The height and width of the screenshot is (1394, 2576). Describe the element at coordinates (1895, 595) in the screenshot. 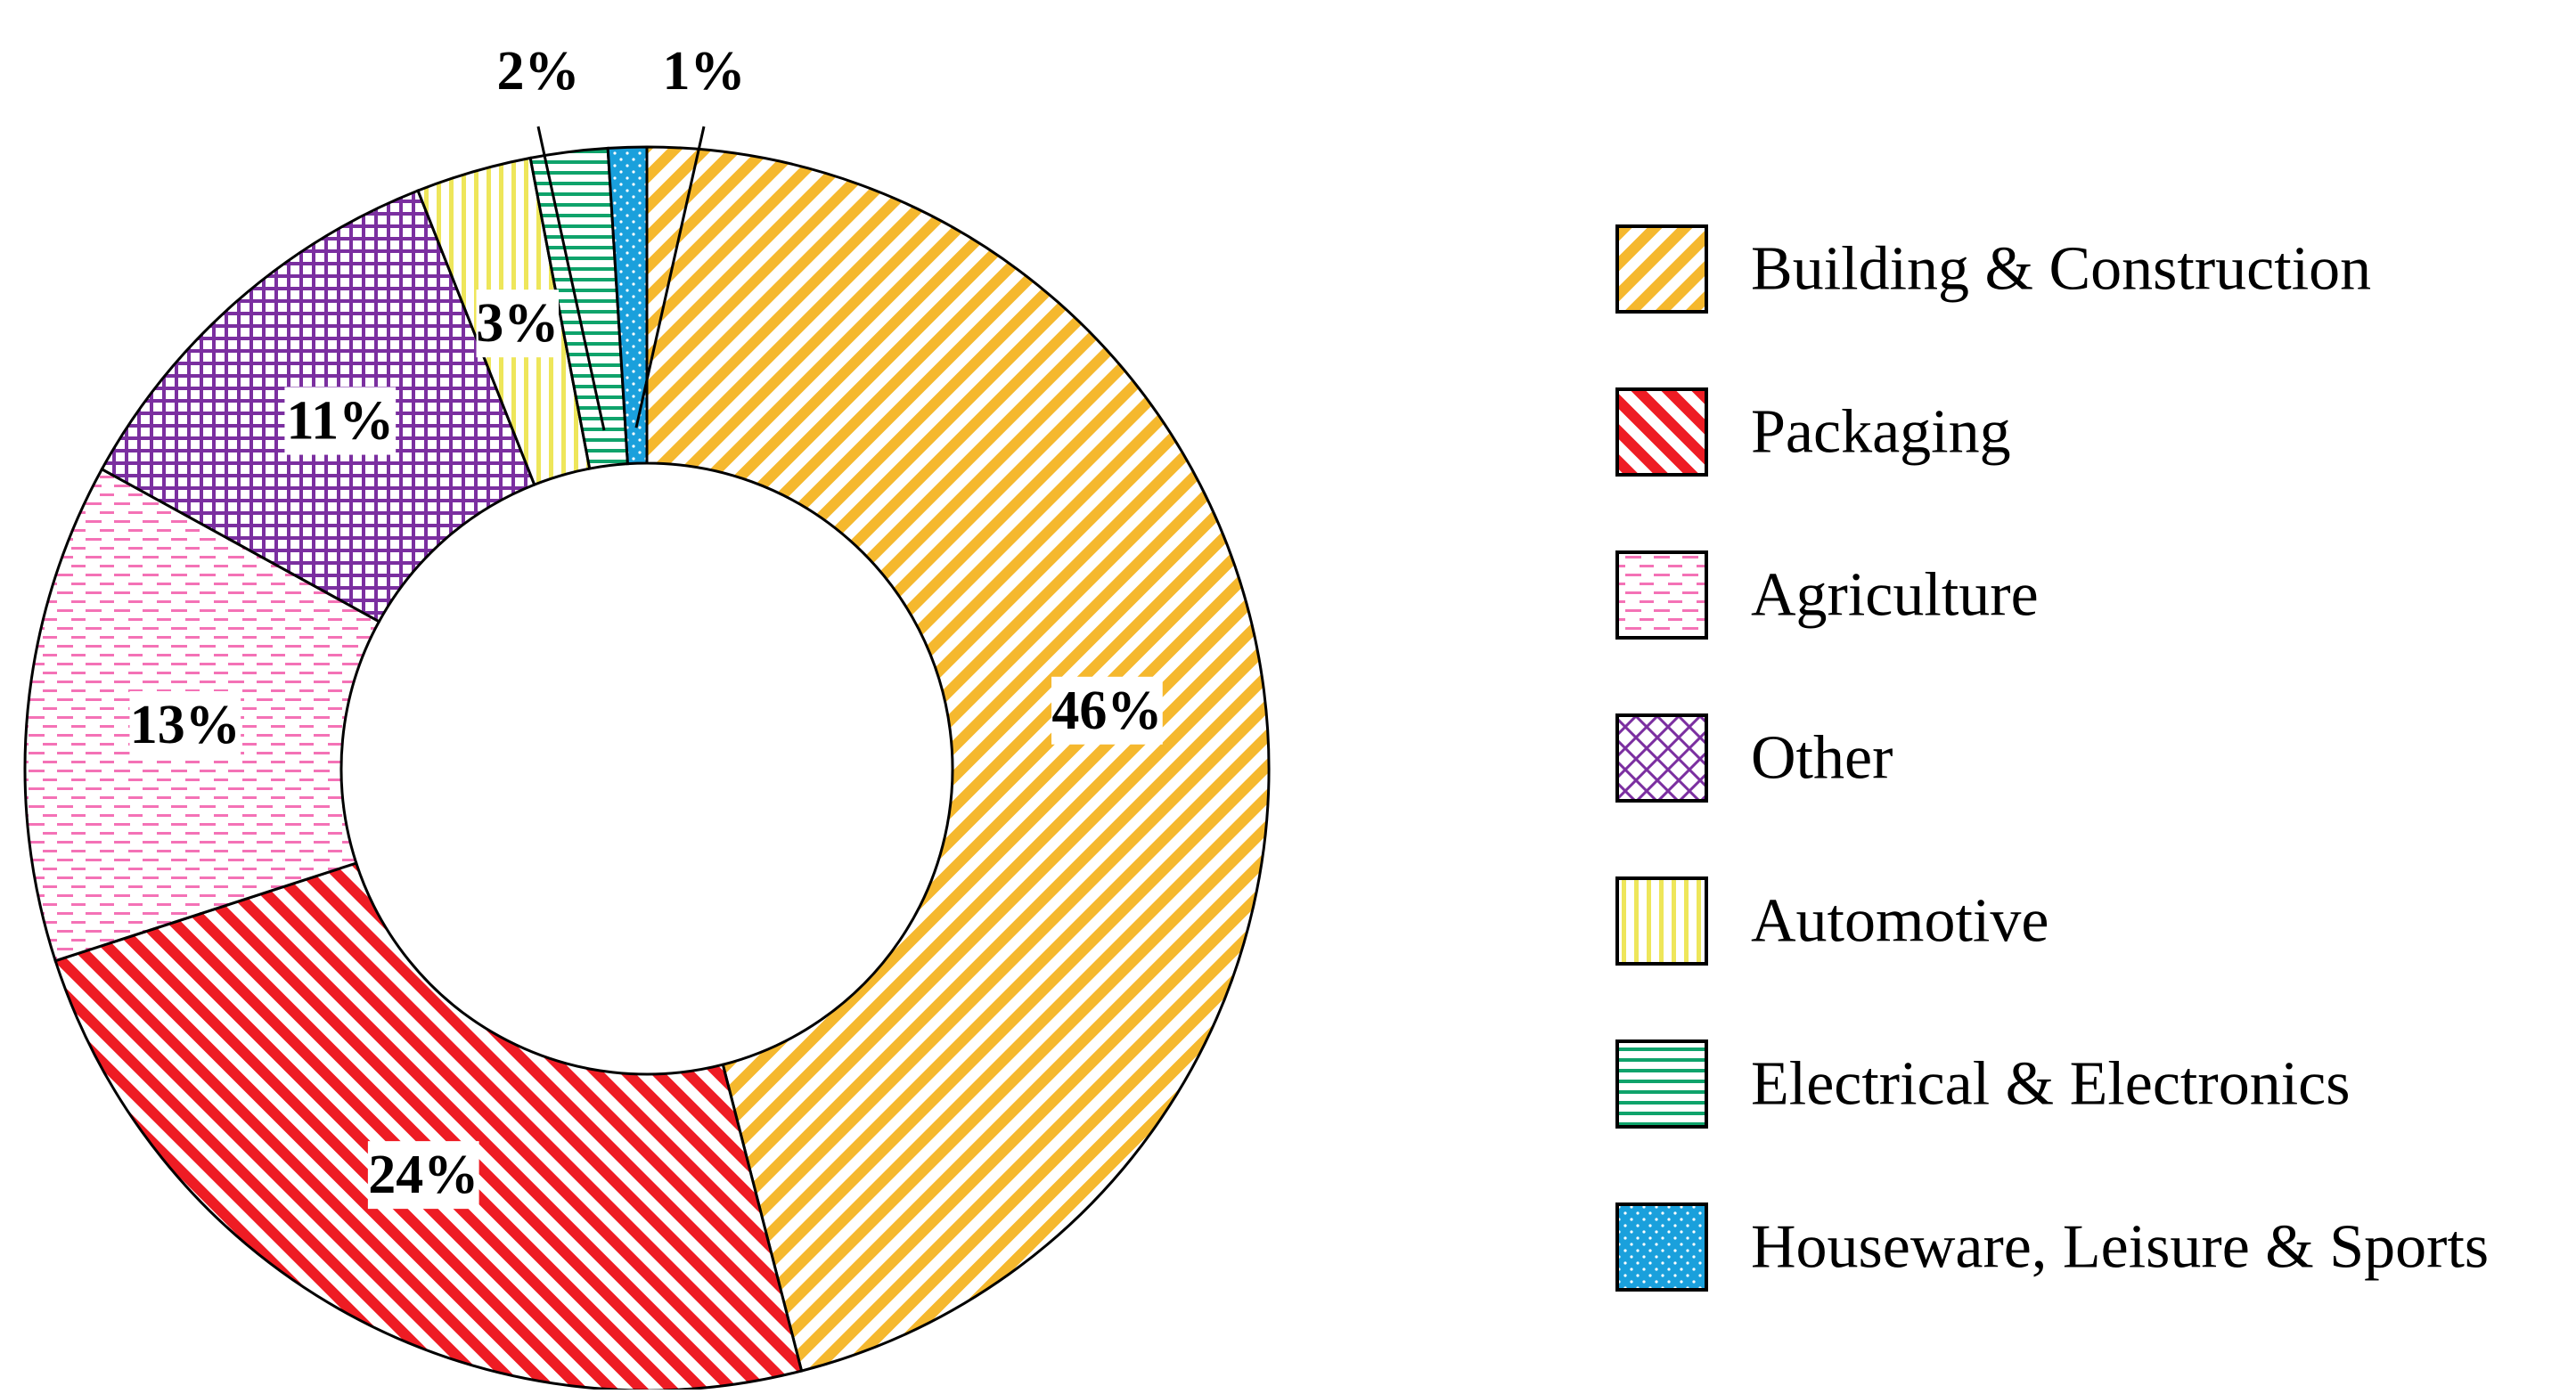

I see `legend-label-agriculture: Agriculture` at that location.